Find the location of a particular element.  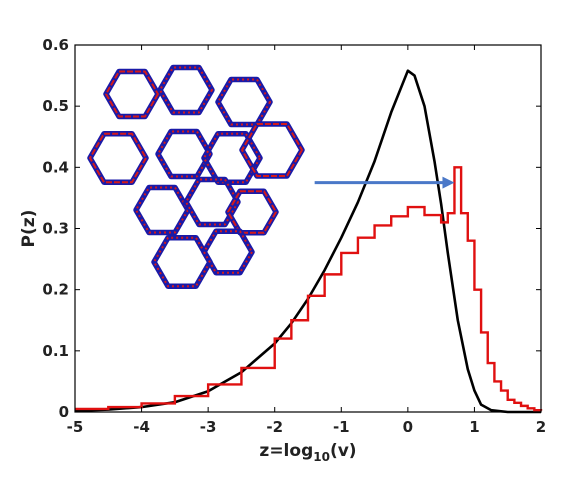

x-tick-label: 0 is located at coordinates (408, 427).